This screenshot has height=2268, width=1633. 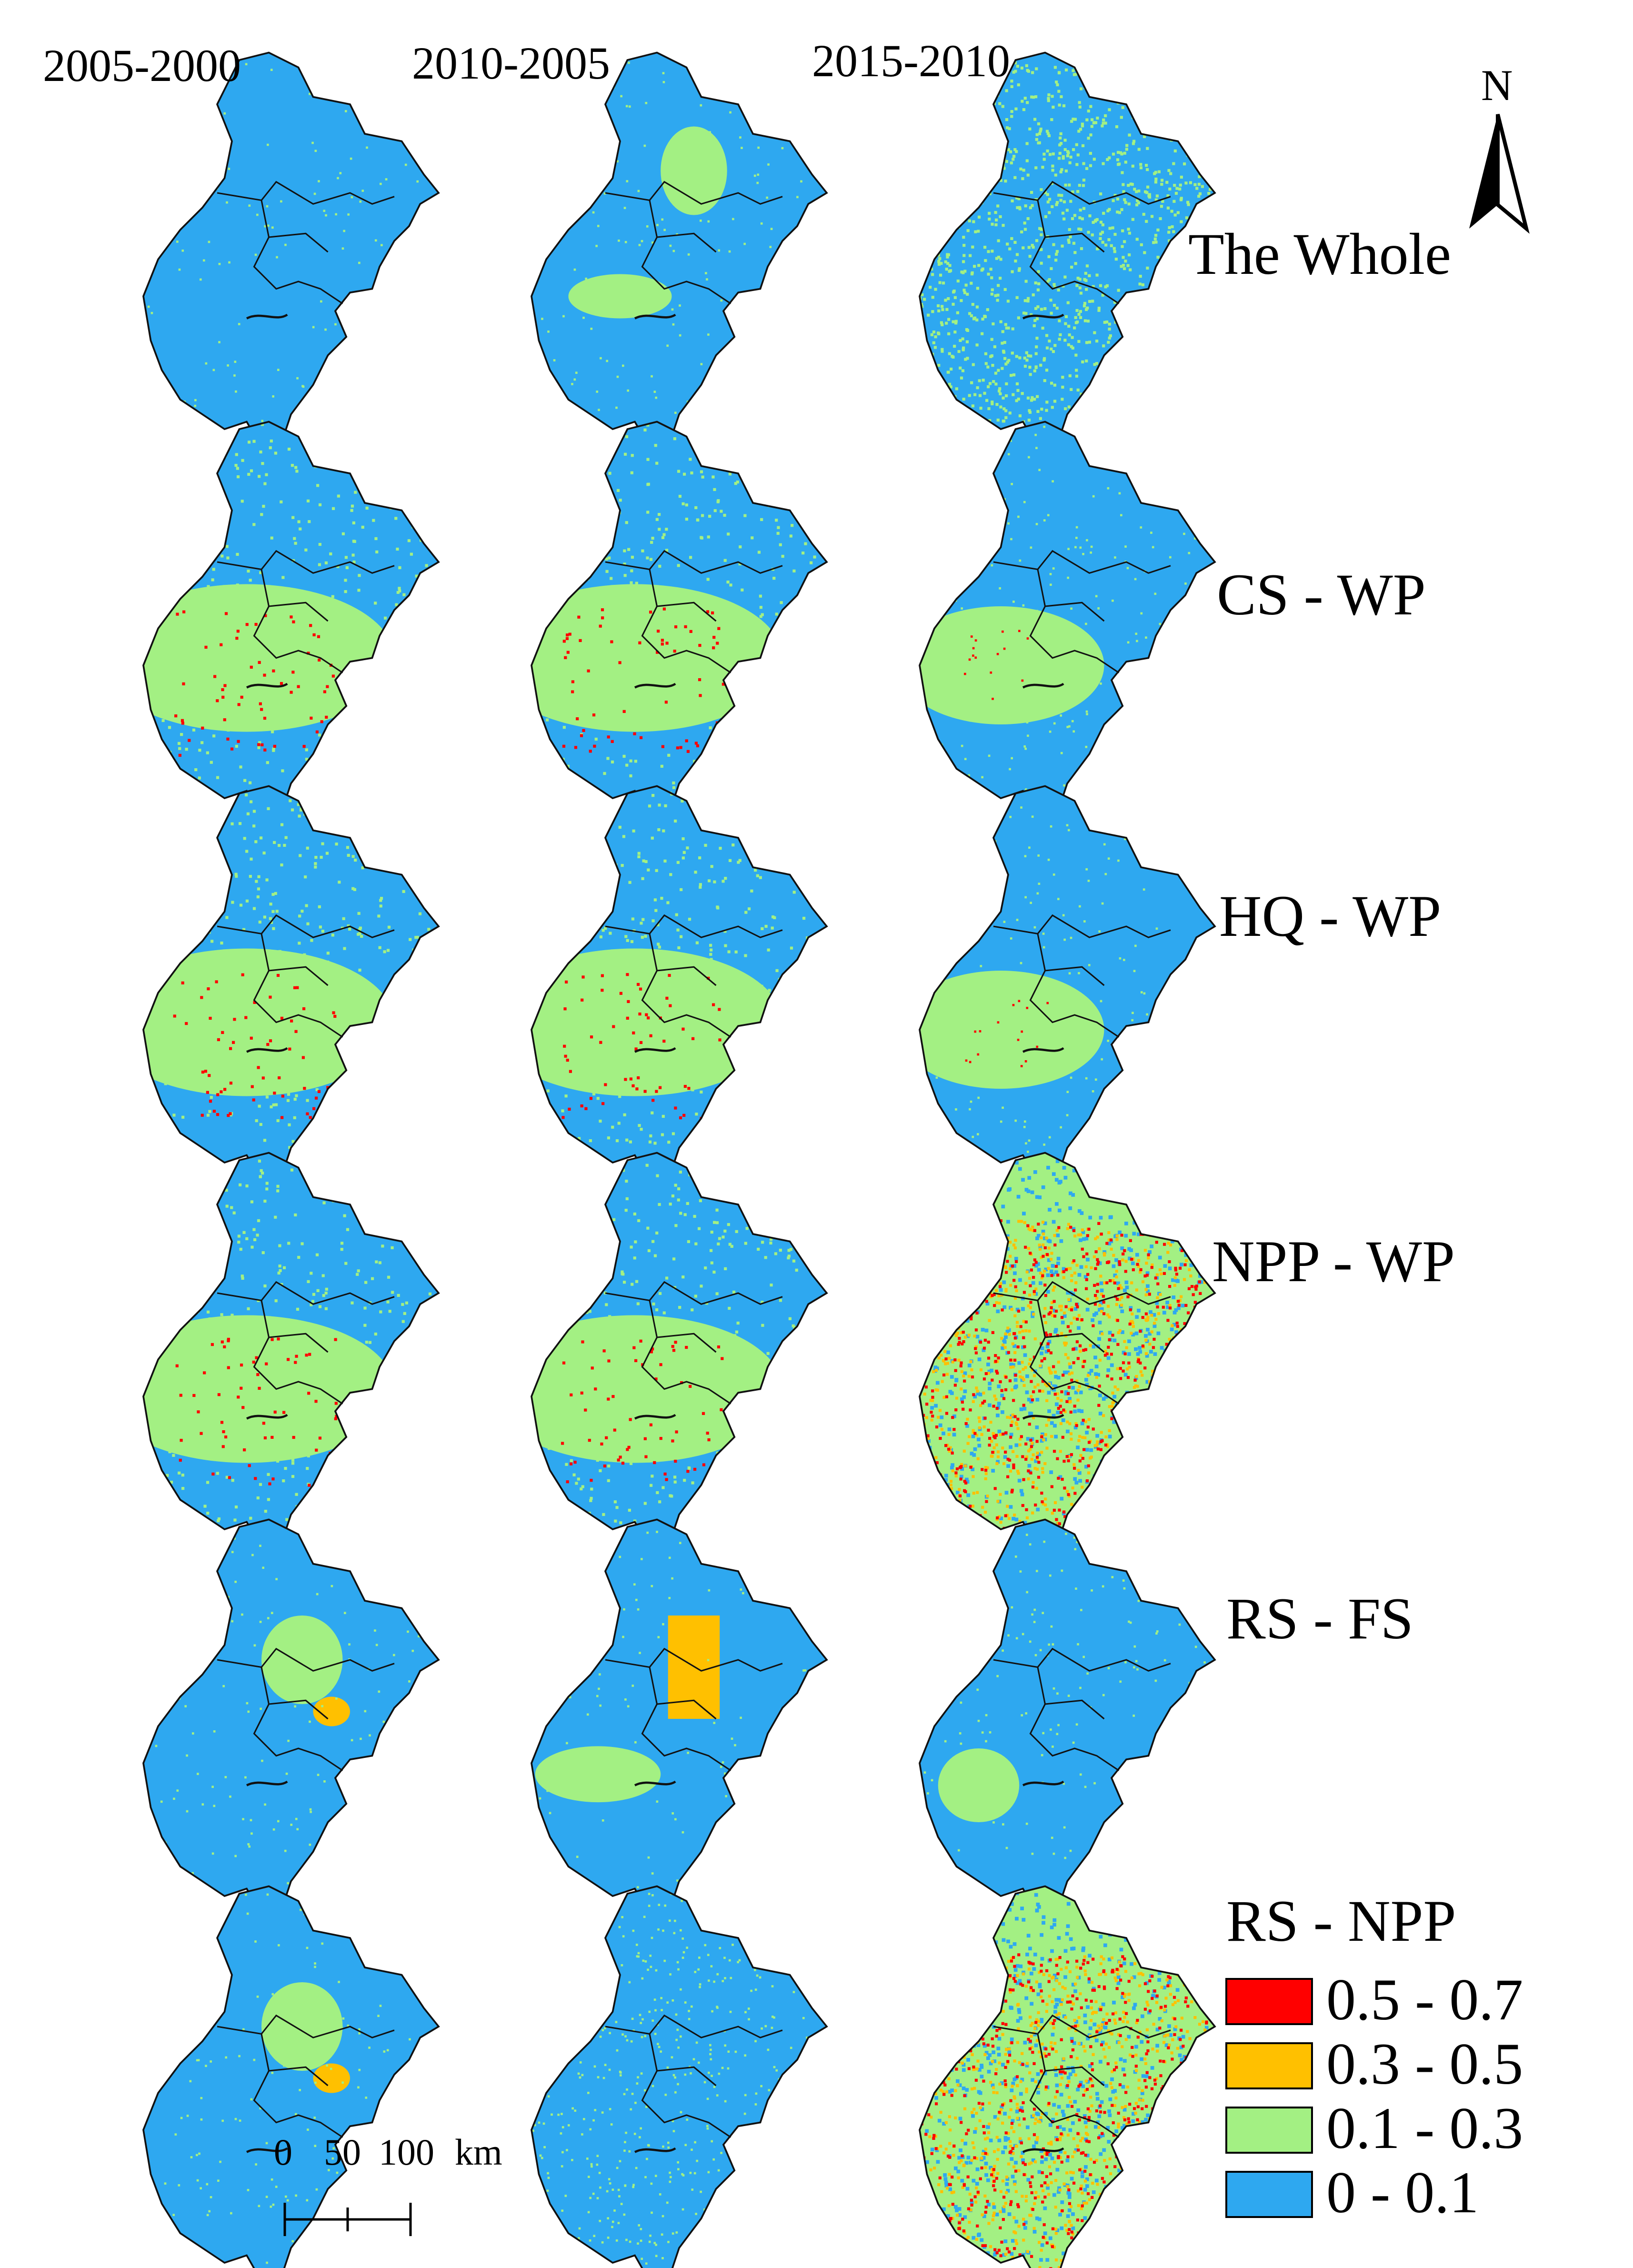 I want to click on scale-bar: 0 50 100 km, so click(x=388, y=2183).